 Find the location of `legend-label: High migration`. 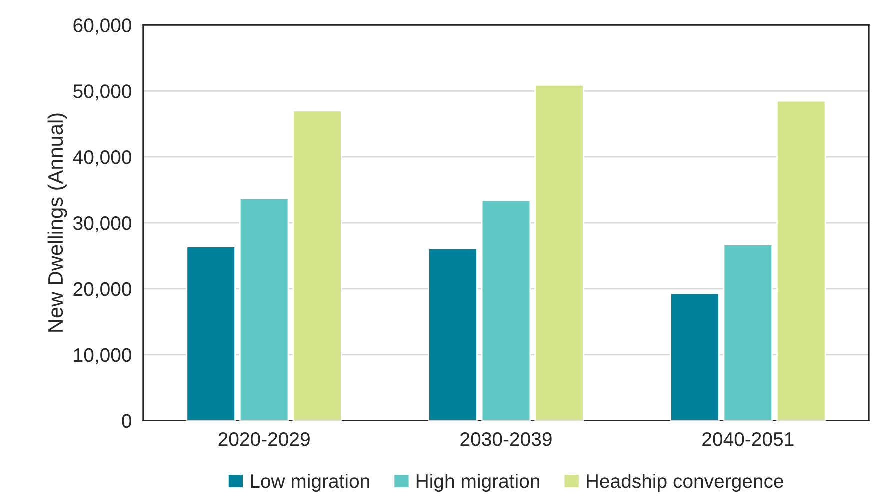

legend-label: High migration is located at coordinates (478, 483).